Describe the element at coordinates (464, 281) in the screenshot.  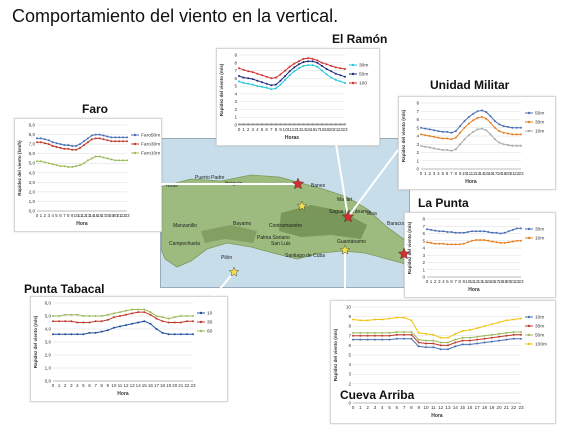
I see `x-tick-label: 9` at that location.